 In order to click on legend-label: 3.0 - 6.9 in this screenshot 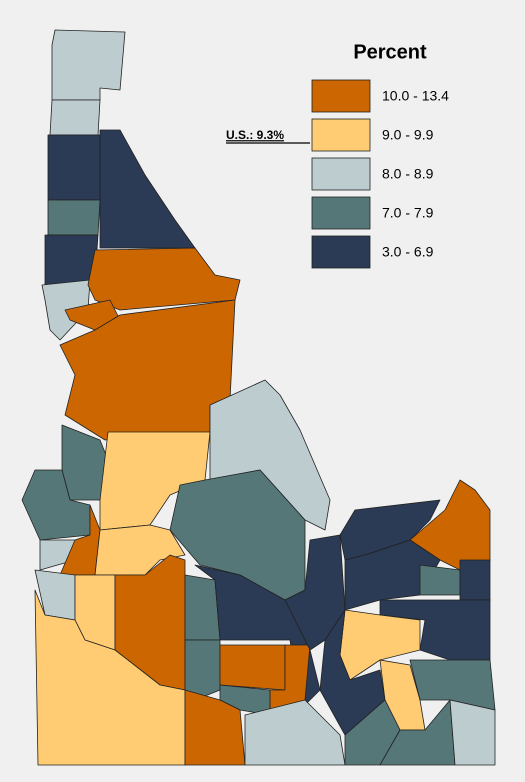, I will do `click(408, 252)`.